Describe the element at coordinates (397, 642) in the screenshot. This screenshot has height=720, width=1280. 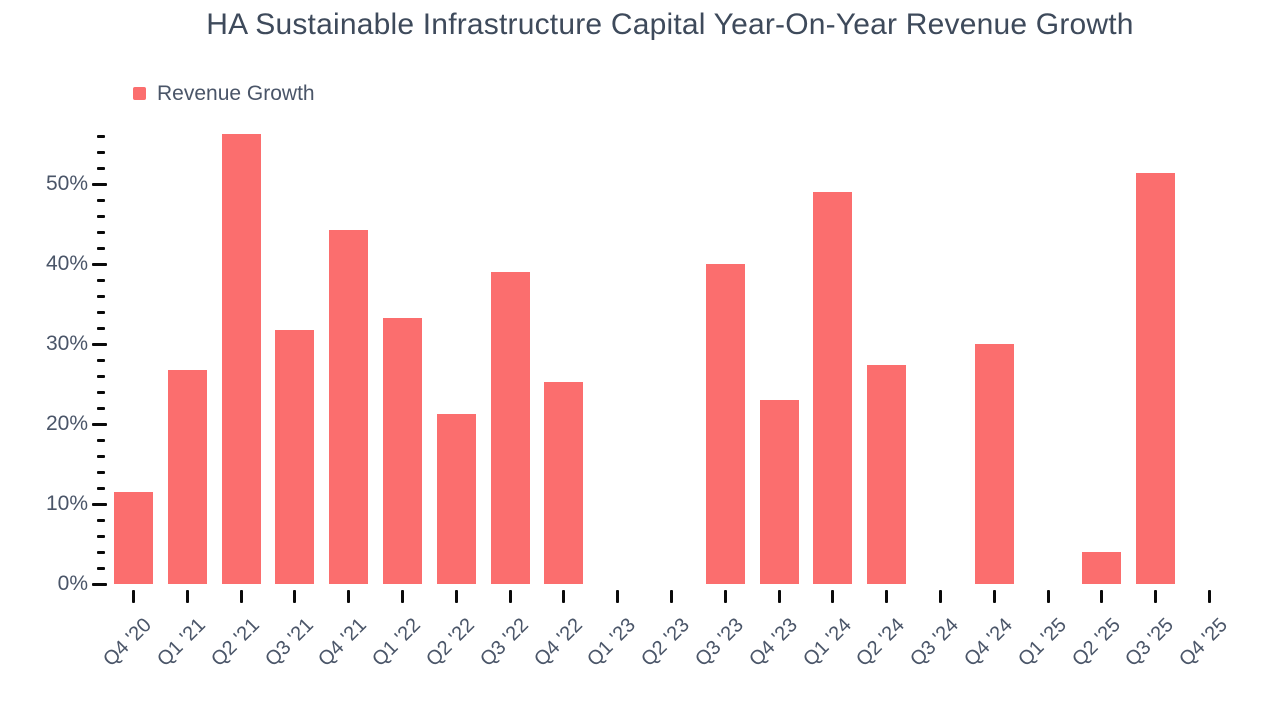
I see `x-axis-label: Q1 '22` at that location.